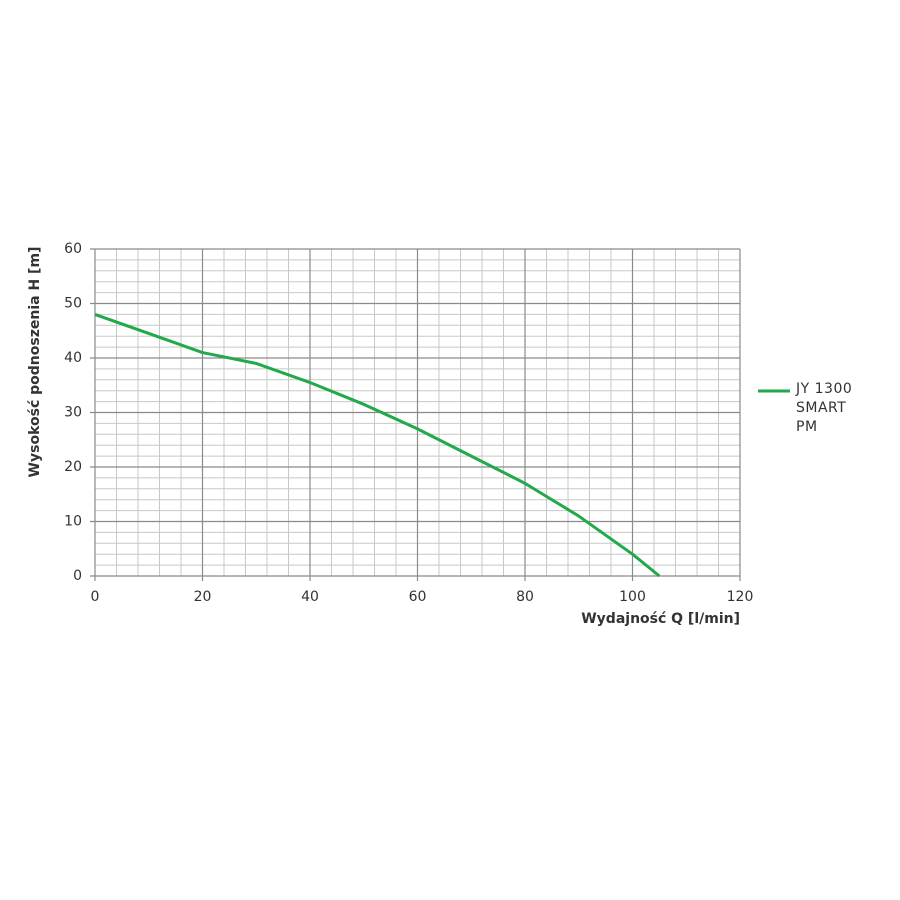 This screenshot has height=900, width=900. Describe the element at coordinates (660, 619) in the screenshot. I see `x-axis-label: Wydajność Q [l/min]` at that location.